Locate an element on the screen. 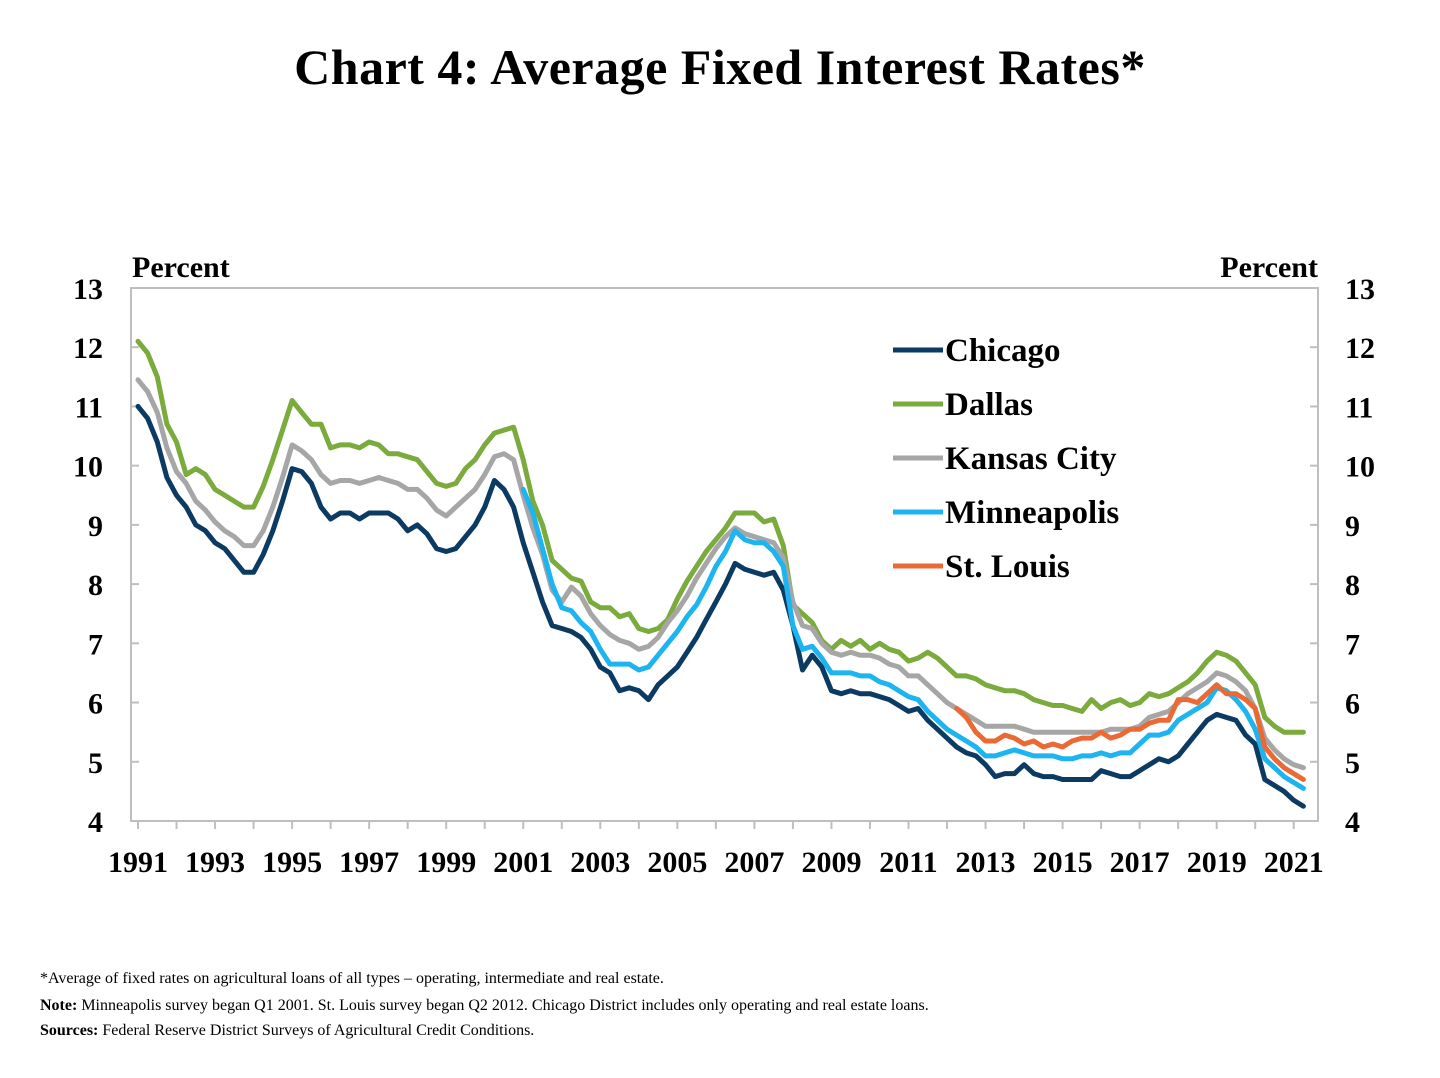 The height and width of the screenshot is (1078, 1440). x-tick-label: 2017 is located at coordinates (1140, 862).